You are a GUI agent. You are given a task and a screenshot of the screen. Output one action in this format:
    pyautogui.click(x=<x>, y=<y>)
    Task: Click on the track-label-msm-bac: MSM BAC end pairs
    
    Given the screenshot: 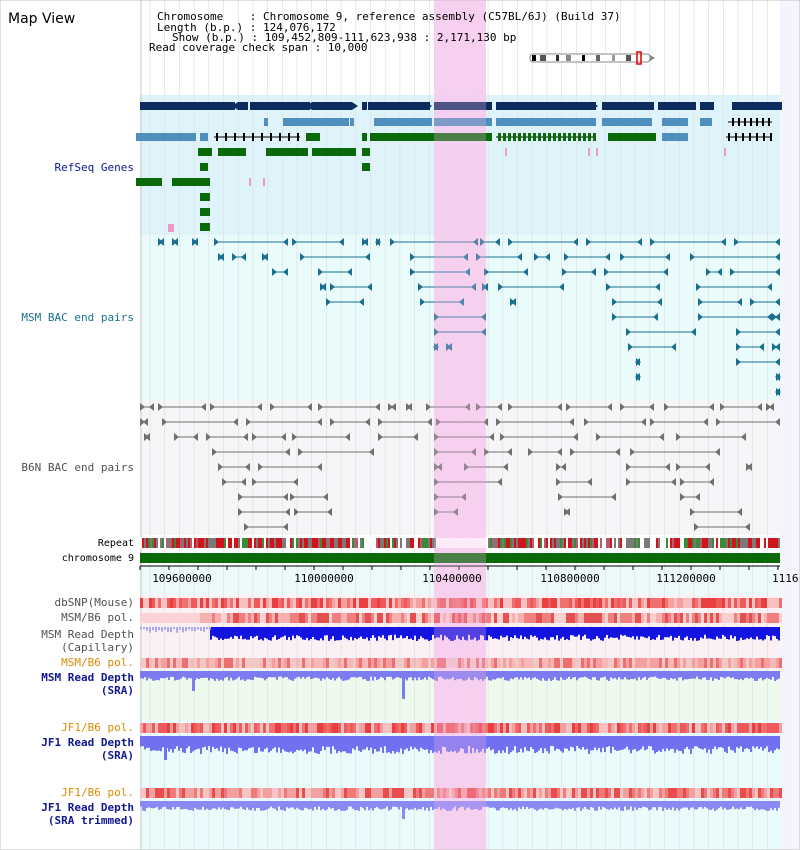 What is the action you would take?
    pyautogui.click(x=77, y=317)
    